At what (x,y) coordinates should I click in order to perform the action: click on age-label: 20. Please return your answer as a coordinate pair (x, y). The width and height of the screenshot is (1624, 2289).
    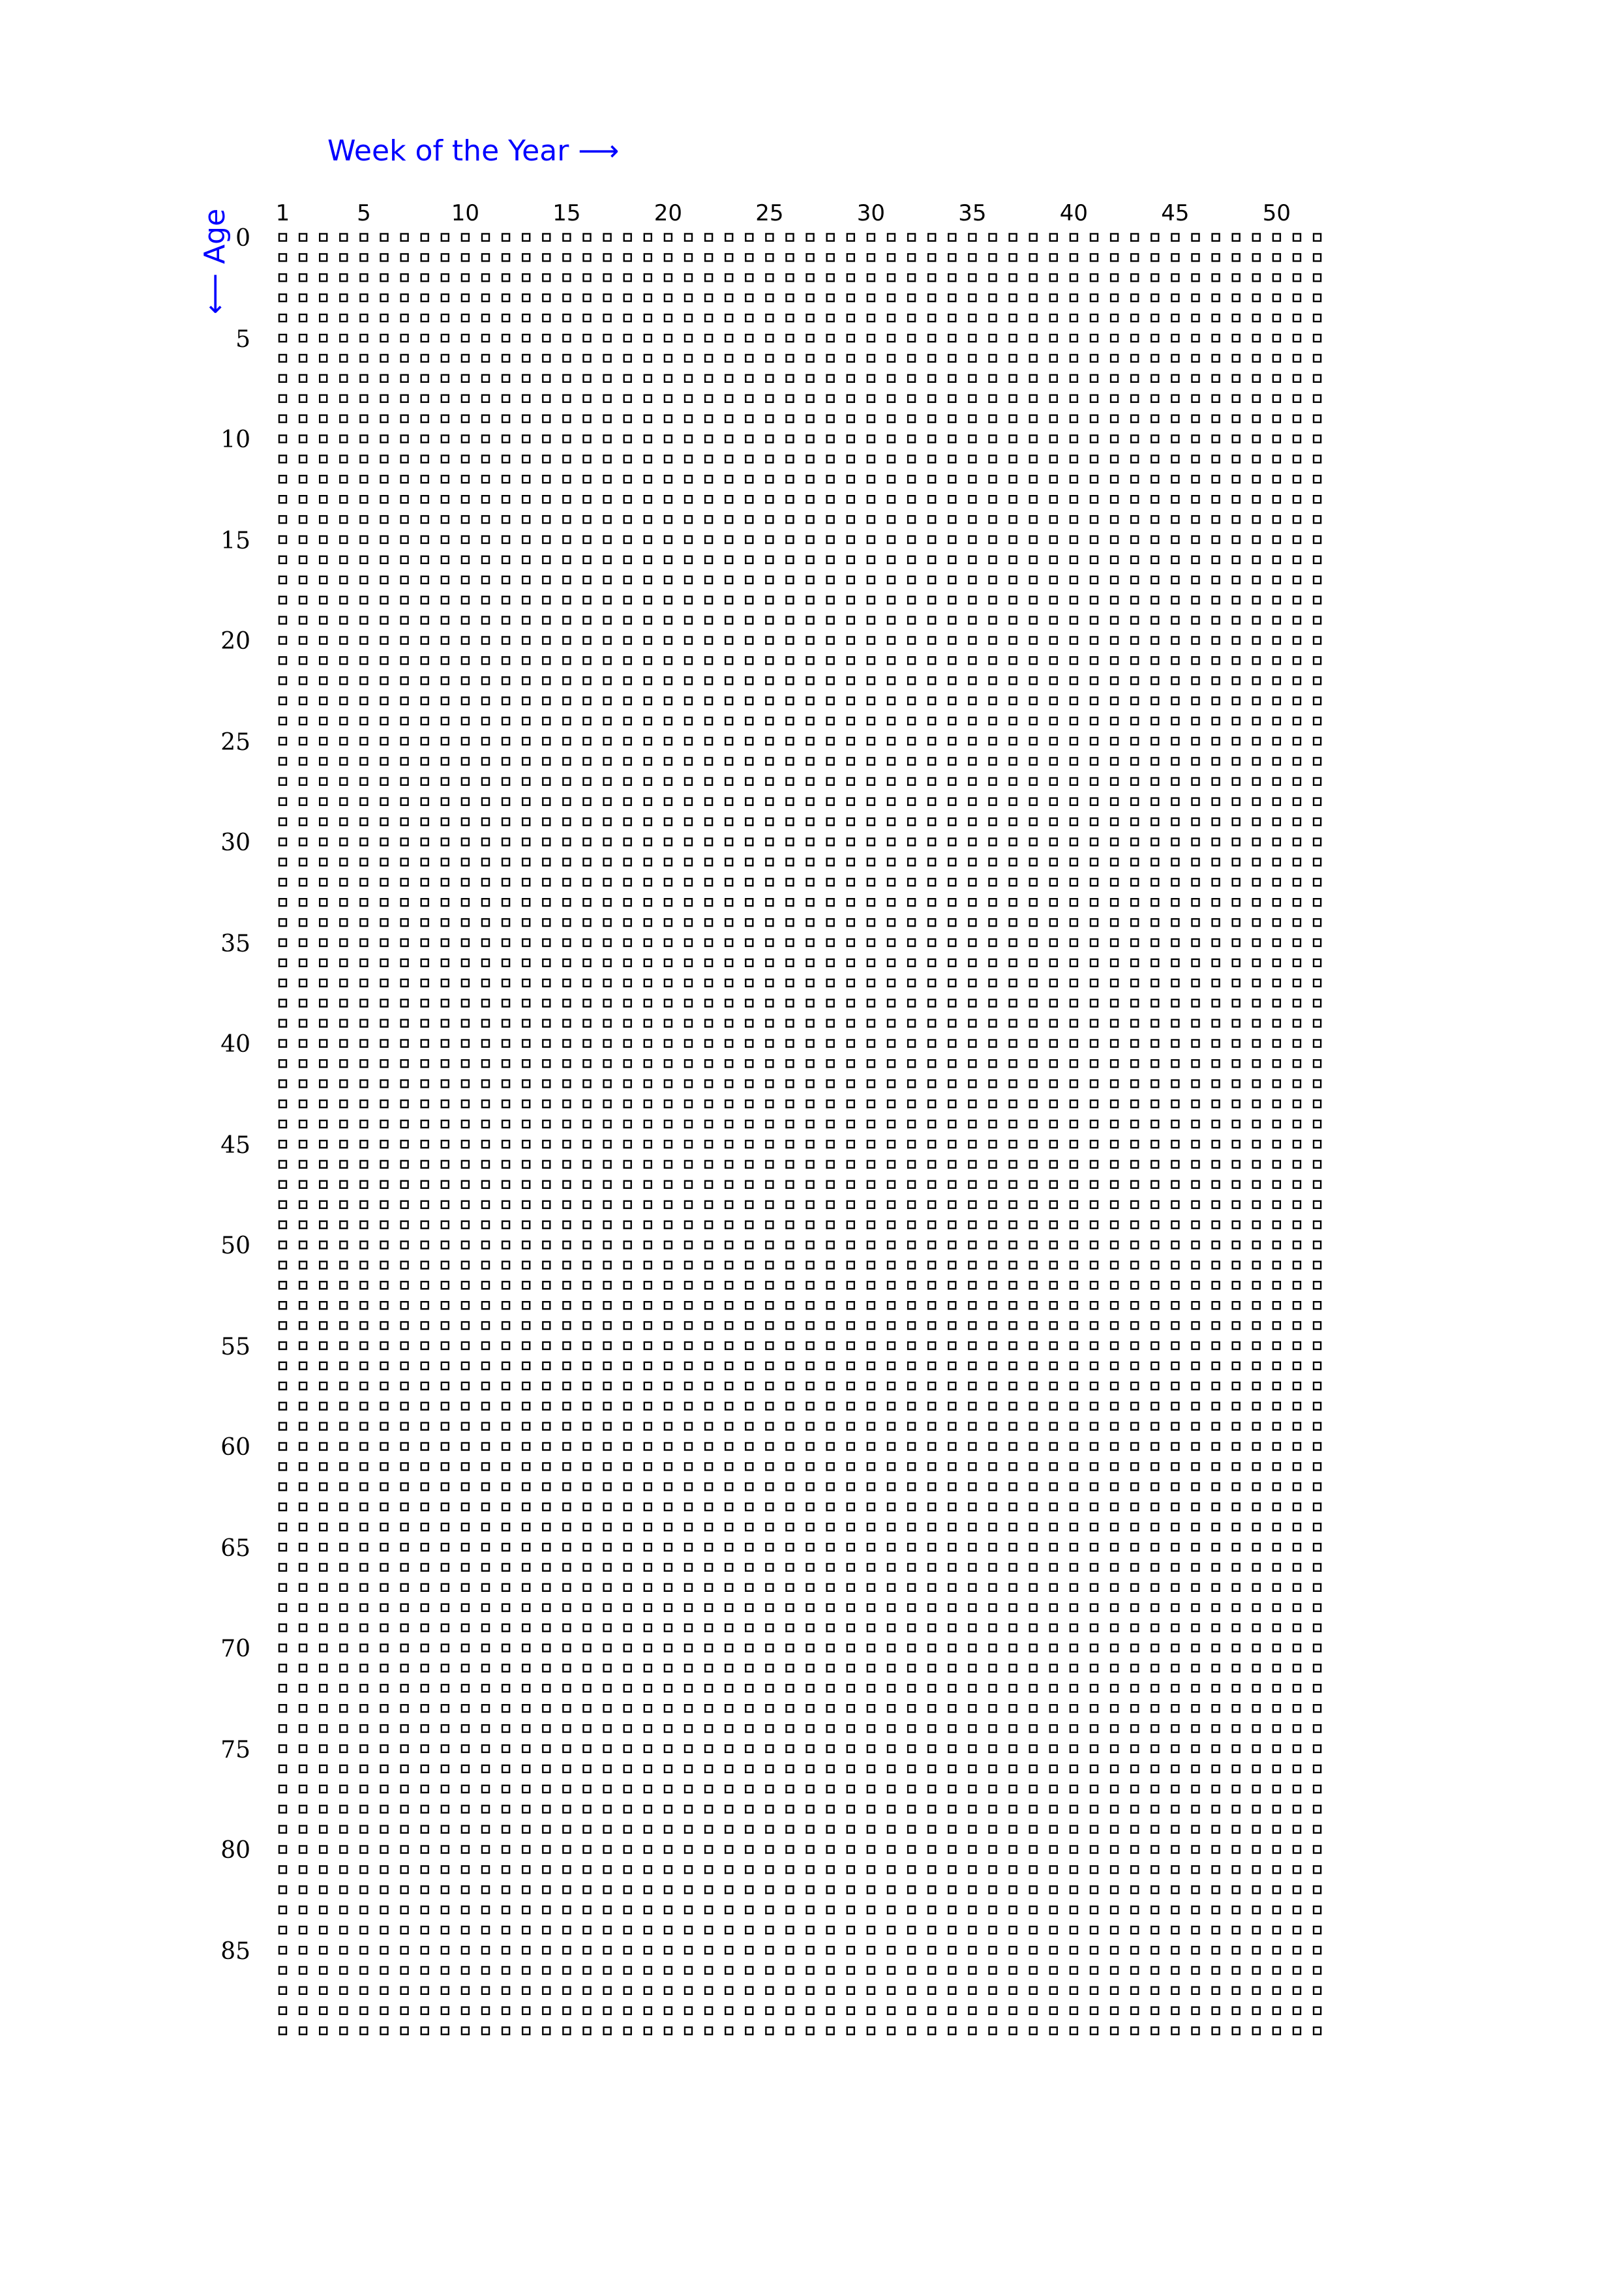
    Looking at the image, I should click on (235, 641).